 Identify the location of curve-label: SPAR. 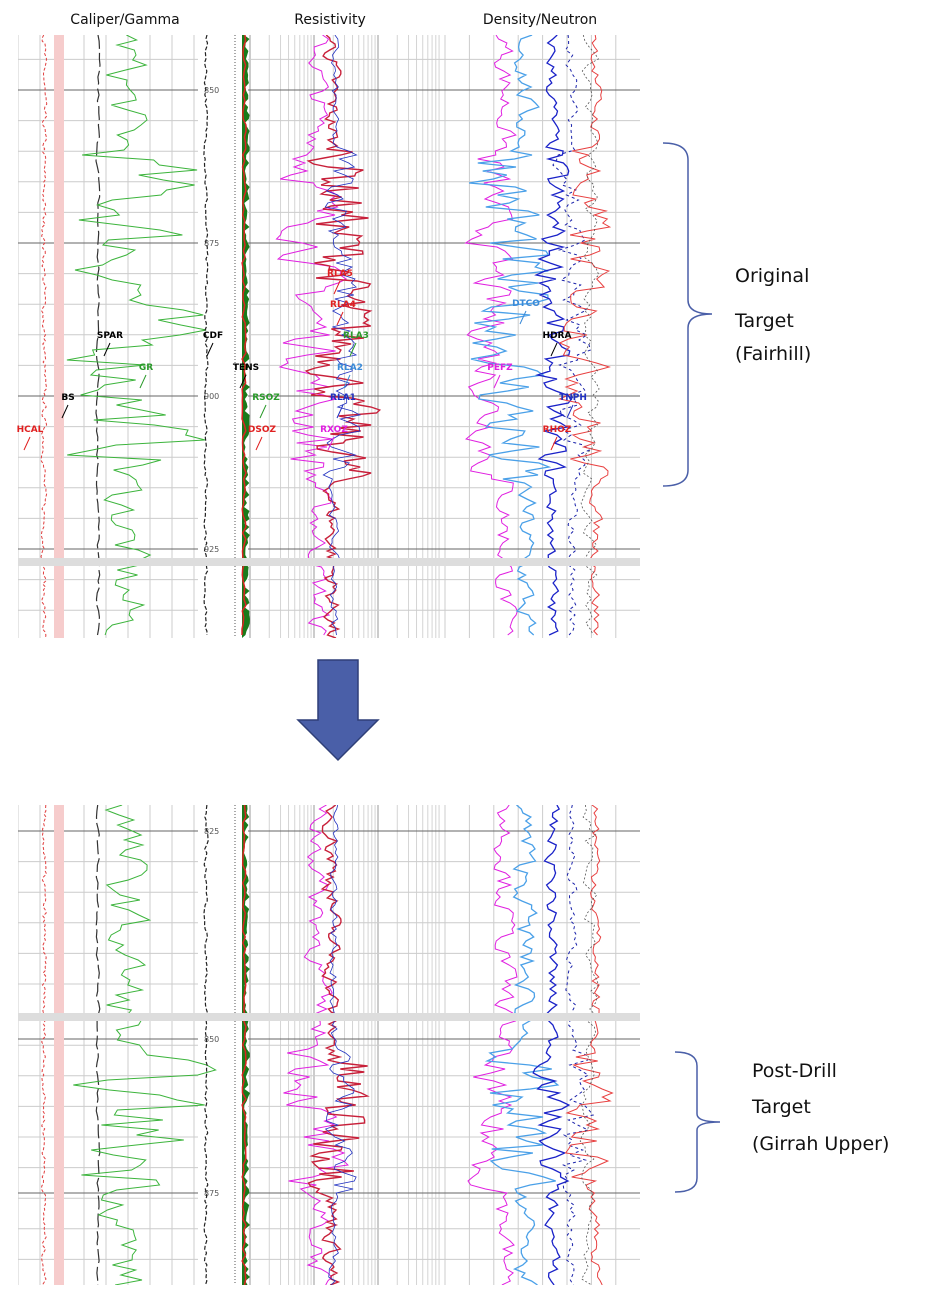
(110, 336).